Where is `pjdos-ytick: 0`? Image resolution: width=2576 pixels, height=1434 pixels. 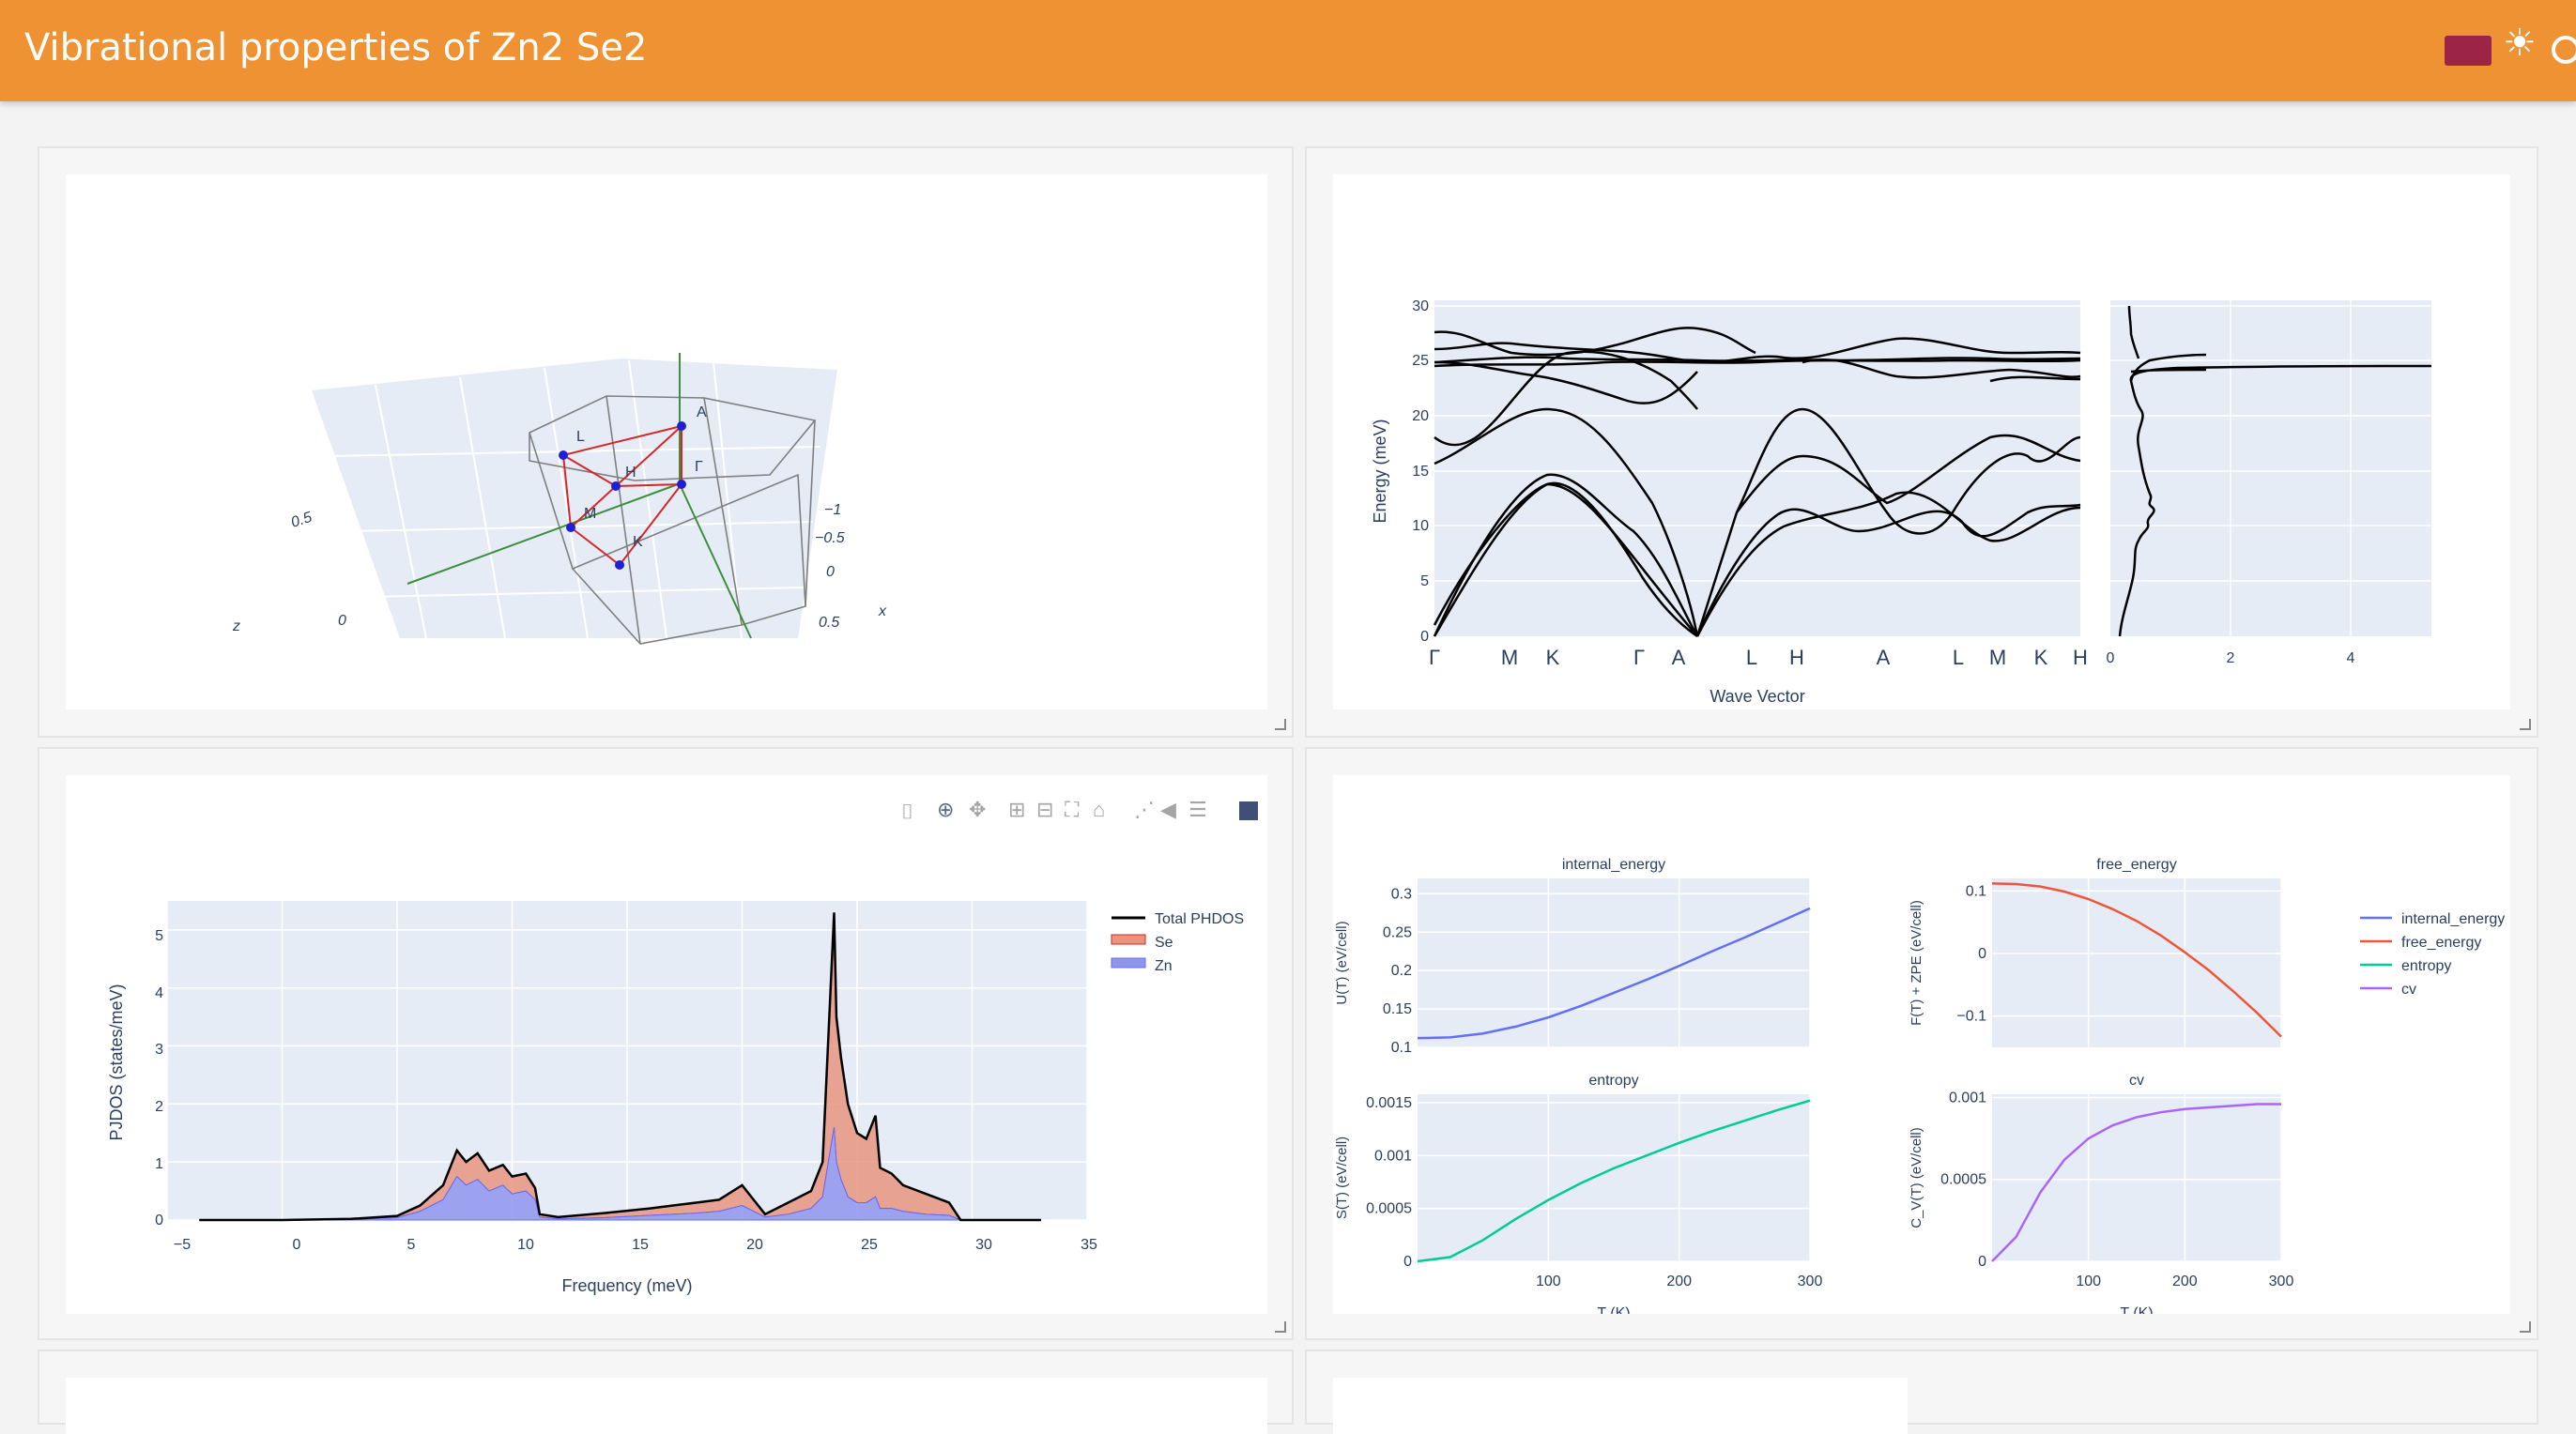
pjdos-ytick: 0 is located at coordinates (159, 1220).